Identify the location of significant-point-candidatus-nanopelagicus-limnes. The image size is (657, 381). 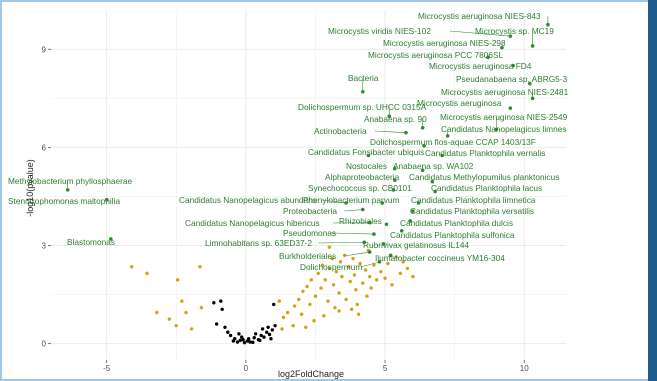
(447, 136).